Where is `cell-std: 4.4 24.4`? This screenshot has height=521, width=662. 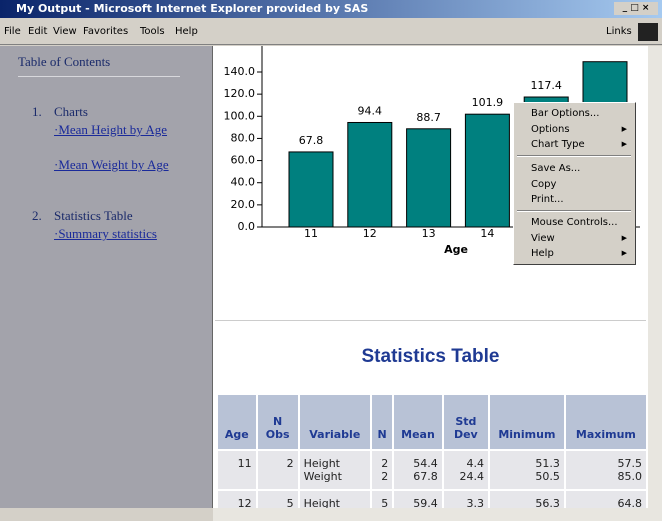
cell-std: 4.4 24.4 is located at coordinates (465, 470).